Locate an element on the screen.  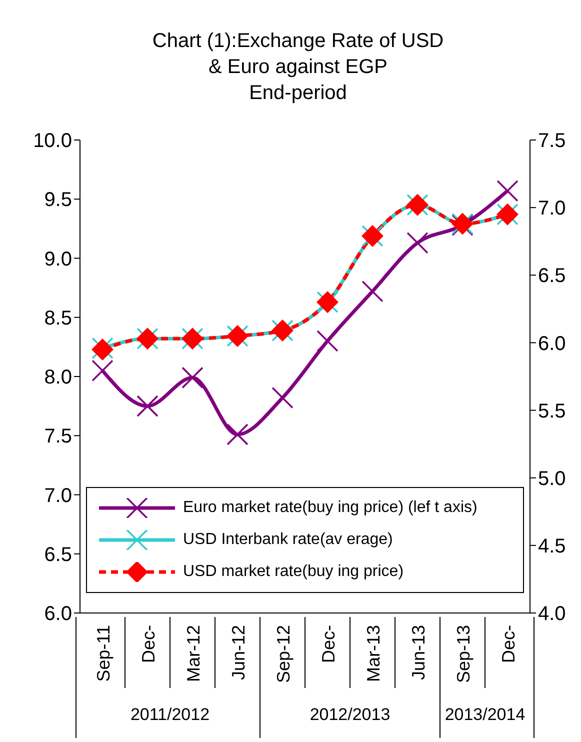
x-tick-label: Jun-13 is located at coordinates (418, 652).